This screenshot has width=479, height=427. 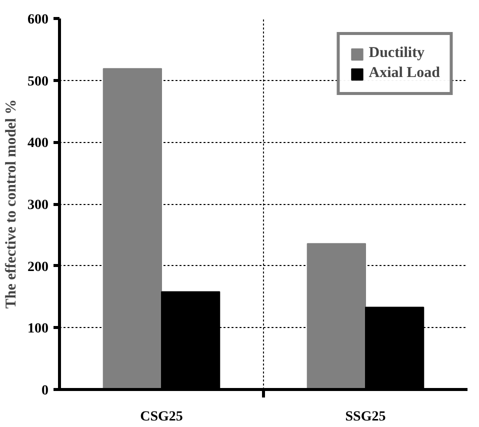 What do you see at coordinates (404, 73) in the screenshot?
I see `legend-label: Axial Load` at bounding box center [404, 73].